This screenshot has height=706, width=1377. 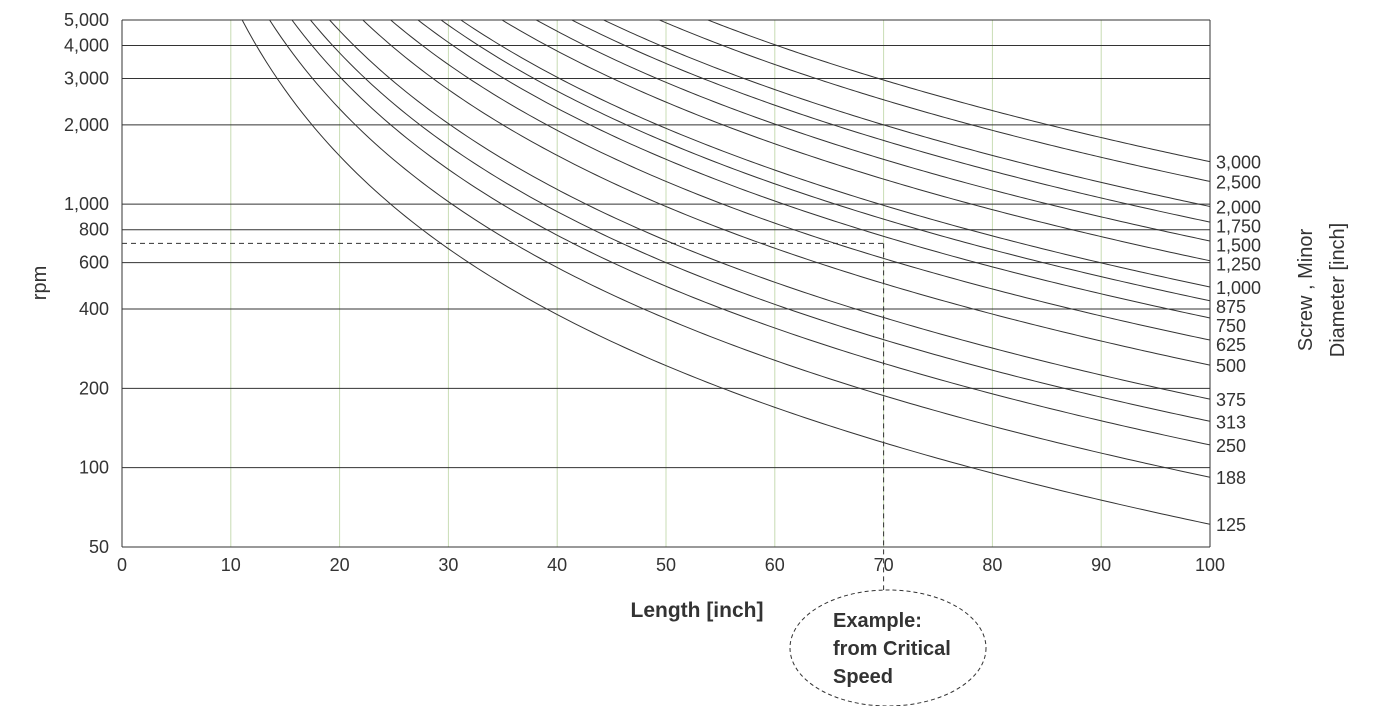 What do you see at coordinates (94, 263) in the screenshot?
I see `y-tick-label: 600` at bounding box center [94, 263].